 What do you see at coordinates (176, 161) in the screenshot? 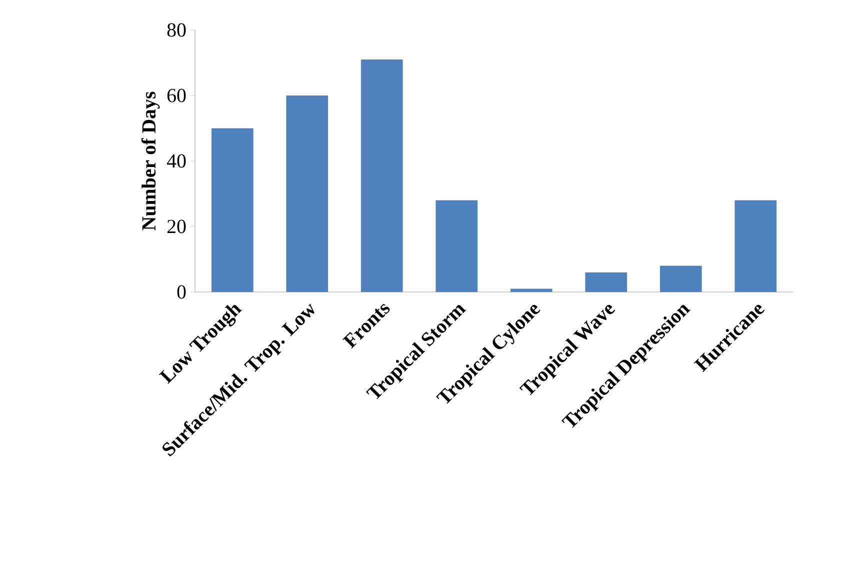
I see `y-tick-label: 40` at bounding box center [176, 161].